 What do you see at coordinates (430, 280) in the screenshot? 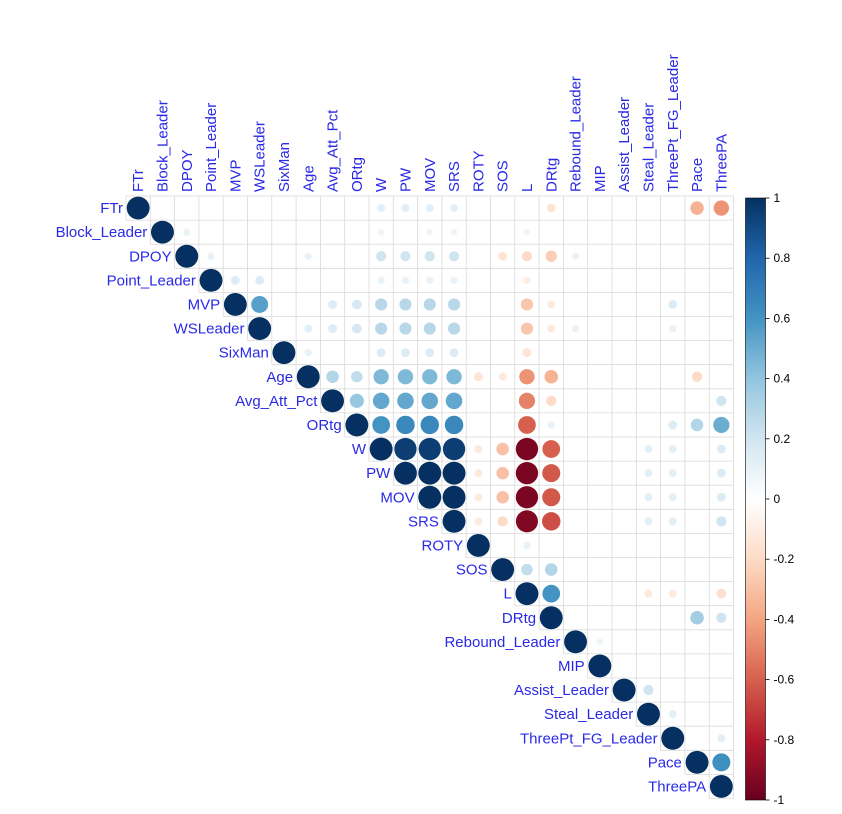
I see `corr-circle-Point_Leader-MOV` at bounding box center [430, 280].